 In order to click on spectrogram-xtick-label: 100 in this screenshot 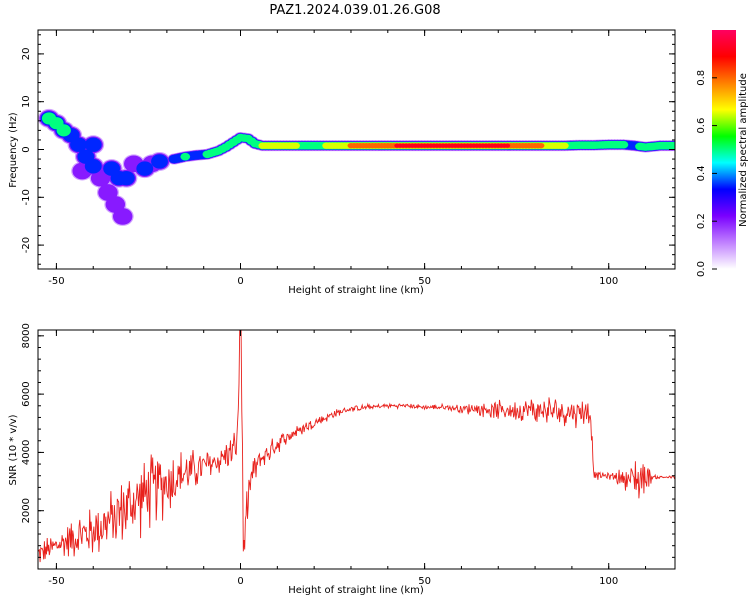, I will do `click(608, 281)`.